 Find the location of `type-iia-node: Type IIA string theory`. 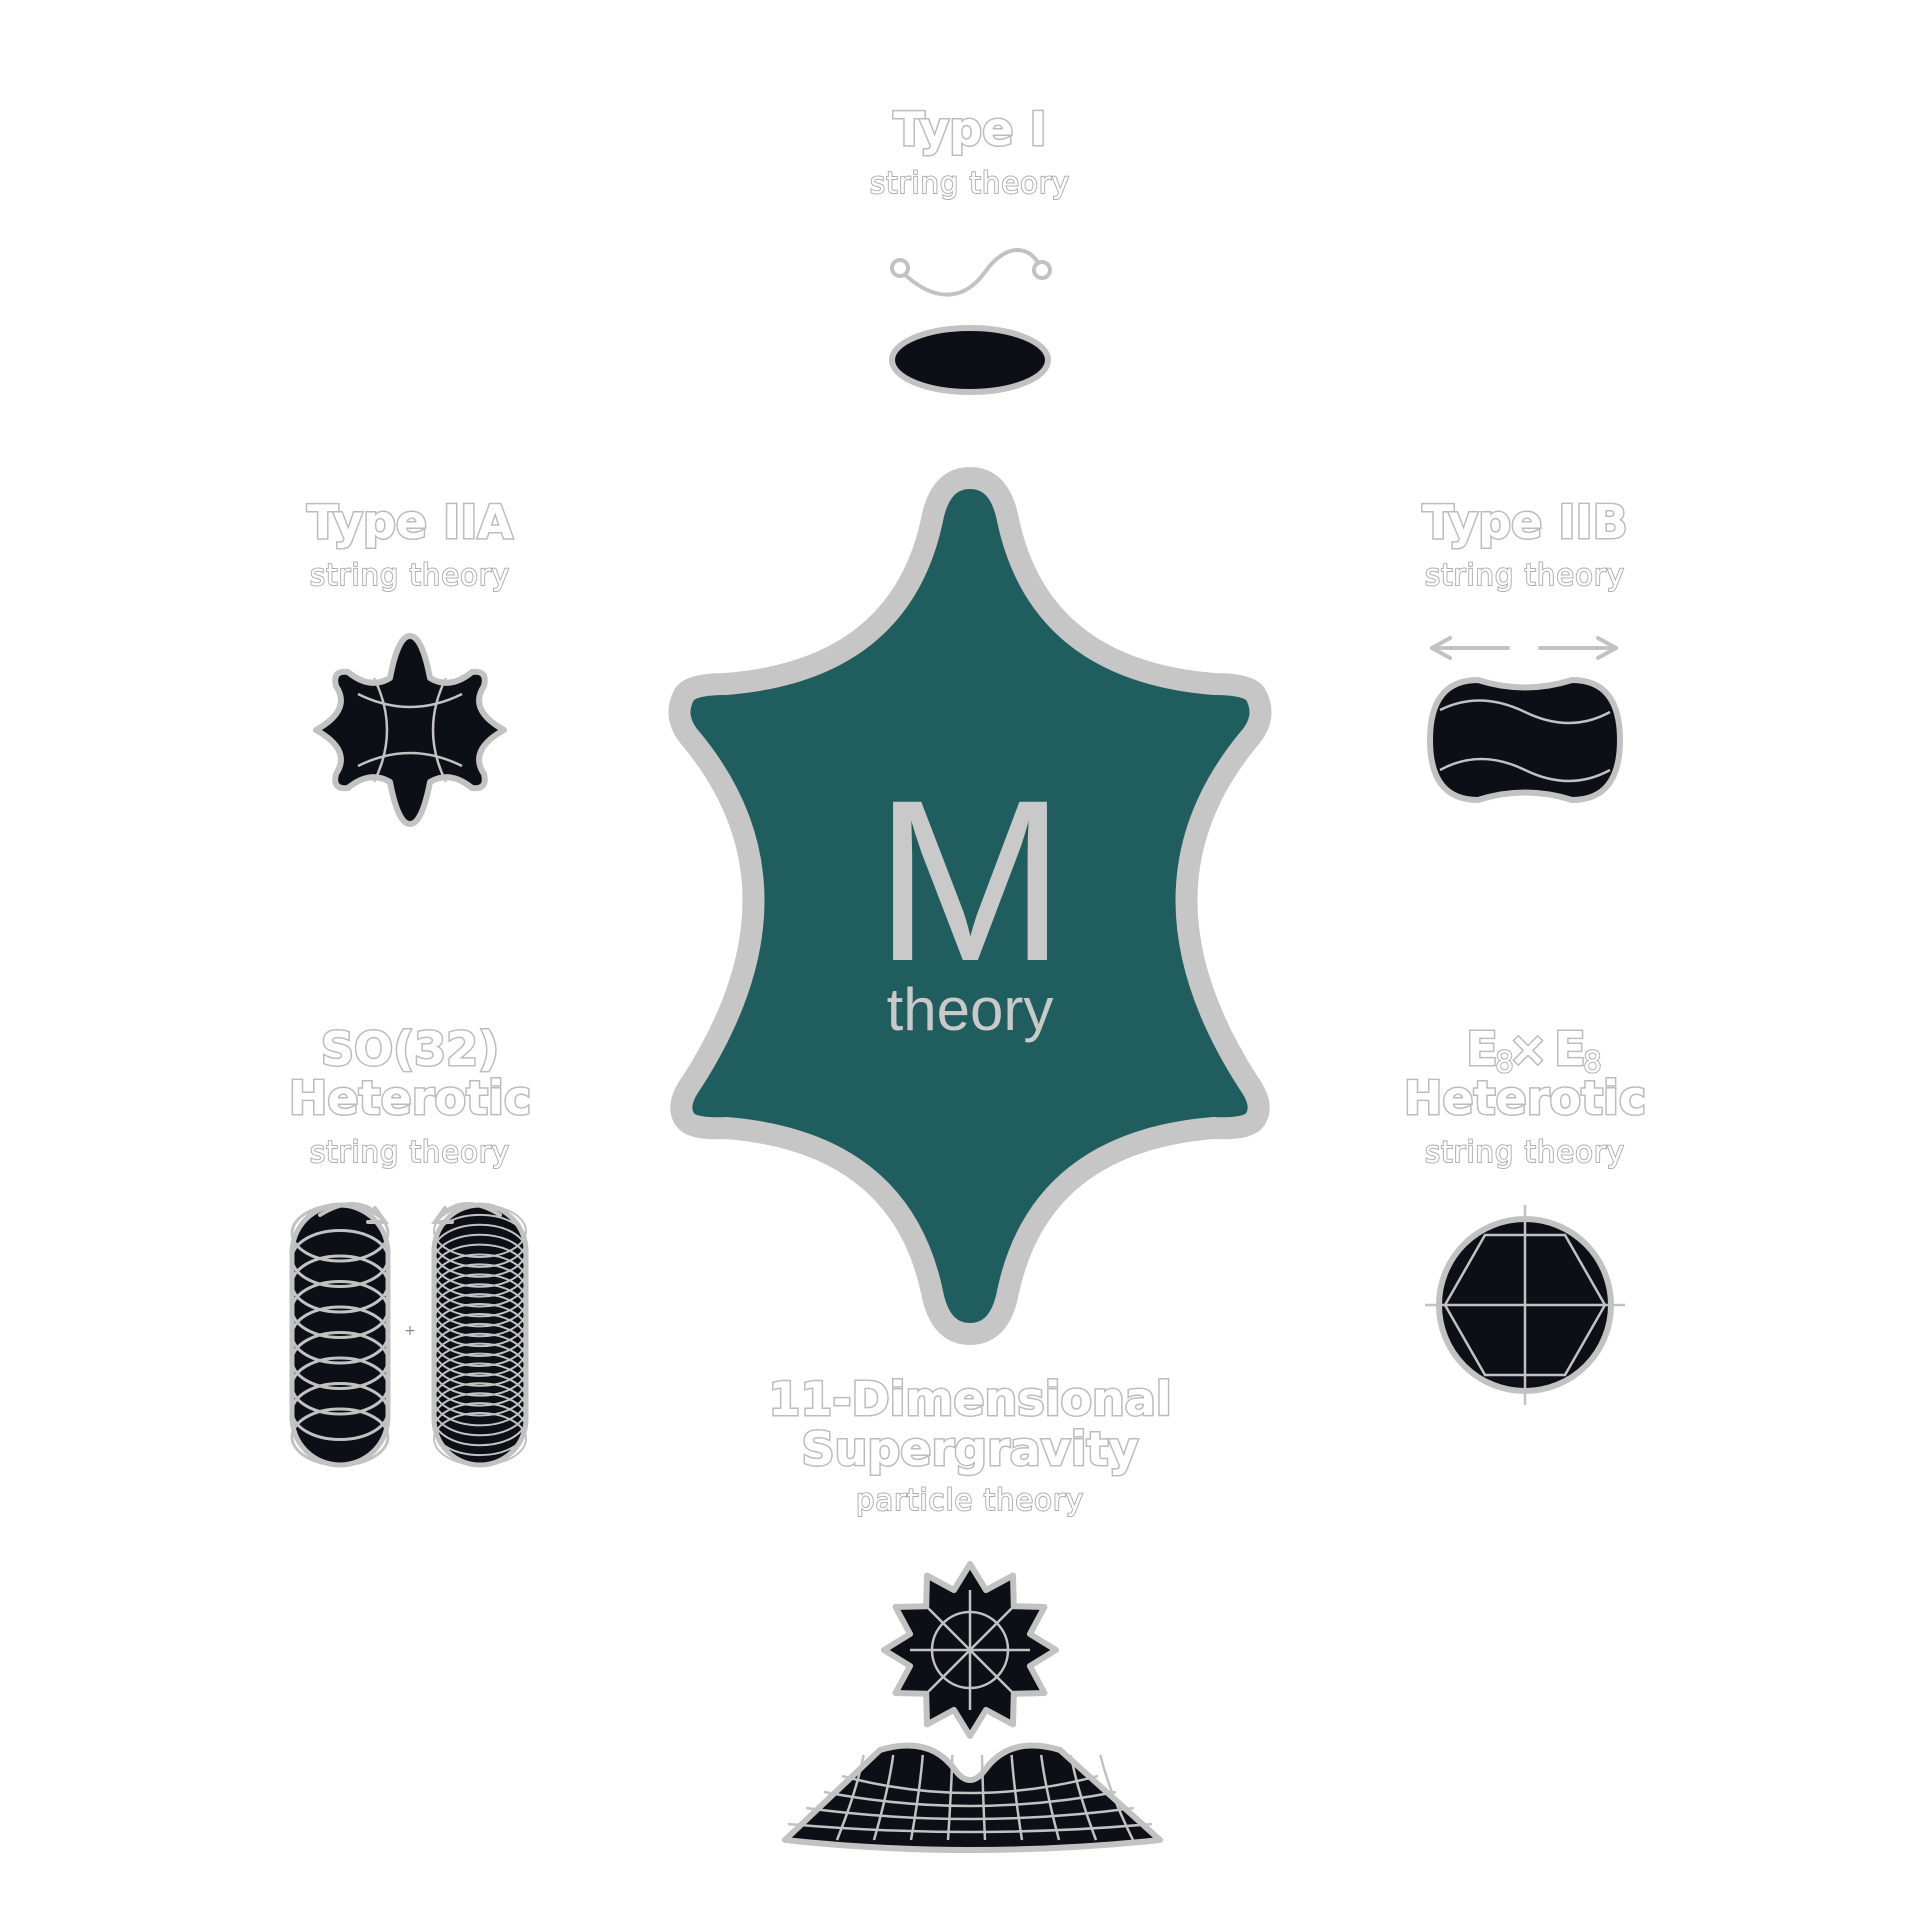

type-iia-node: Type IIA string theory is located at coordinates (410, 660).